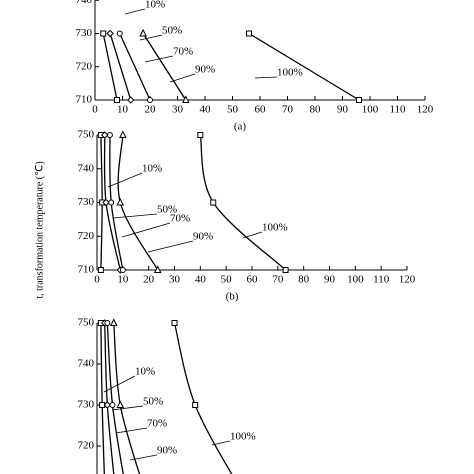 This screenshot has height=474, width=474. Describe the element at coordinates (123, 280) in the screenshot. I see `x-tick-label: 10` at that location.